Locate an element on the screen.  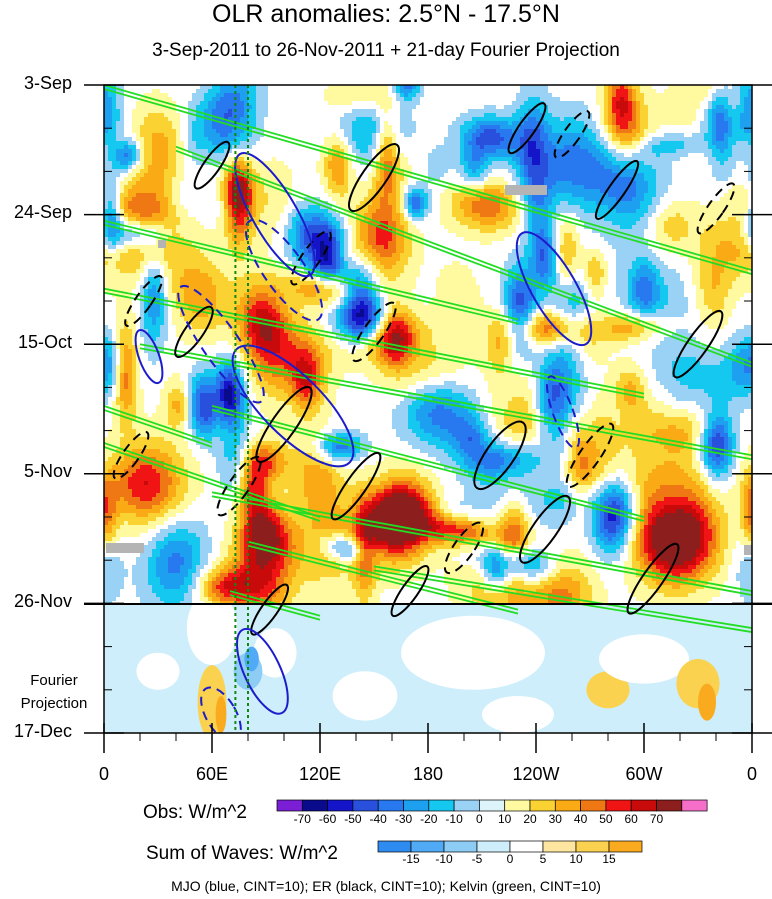
x-tick-label: 60W is located at coordinates (644, 774).